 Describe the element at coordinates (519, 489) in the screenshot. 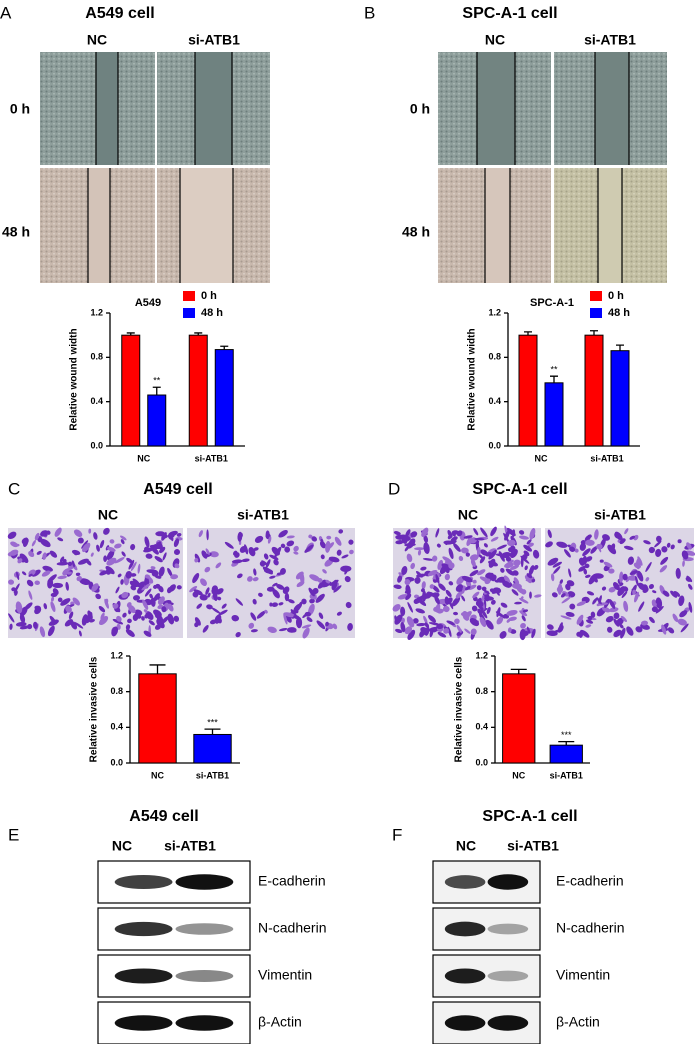

I see `panel-title: SPC-A-1 cell` at that location.